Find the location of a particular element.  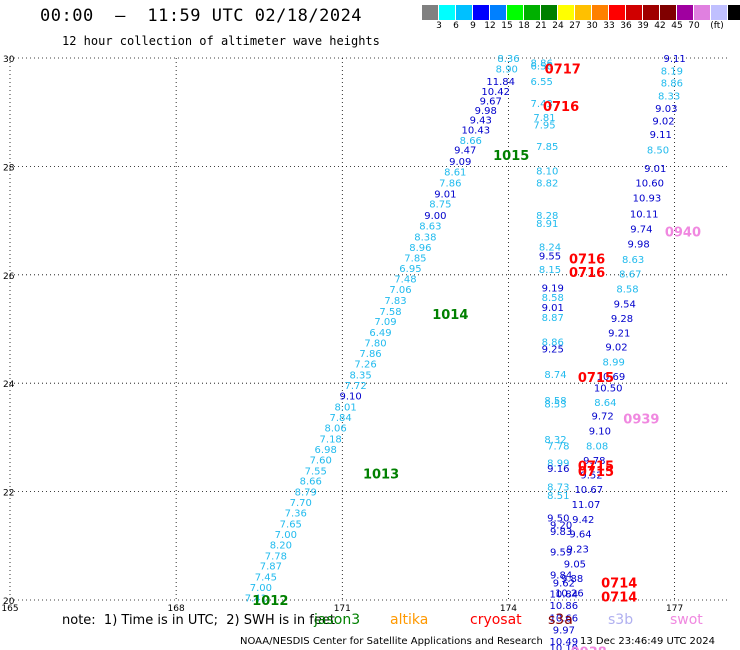

wave-height-value: 7.85 is located at coordinates (547, 147).